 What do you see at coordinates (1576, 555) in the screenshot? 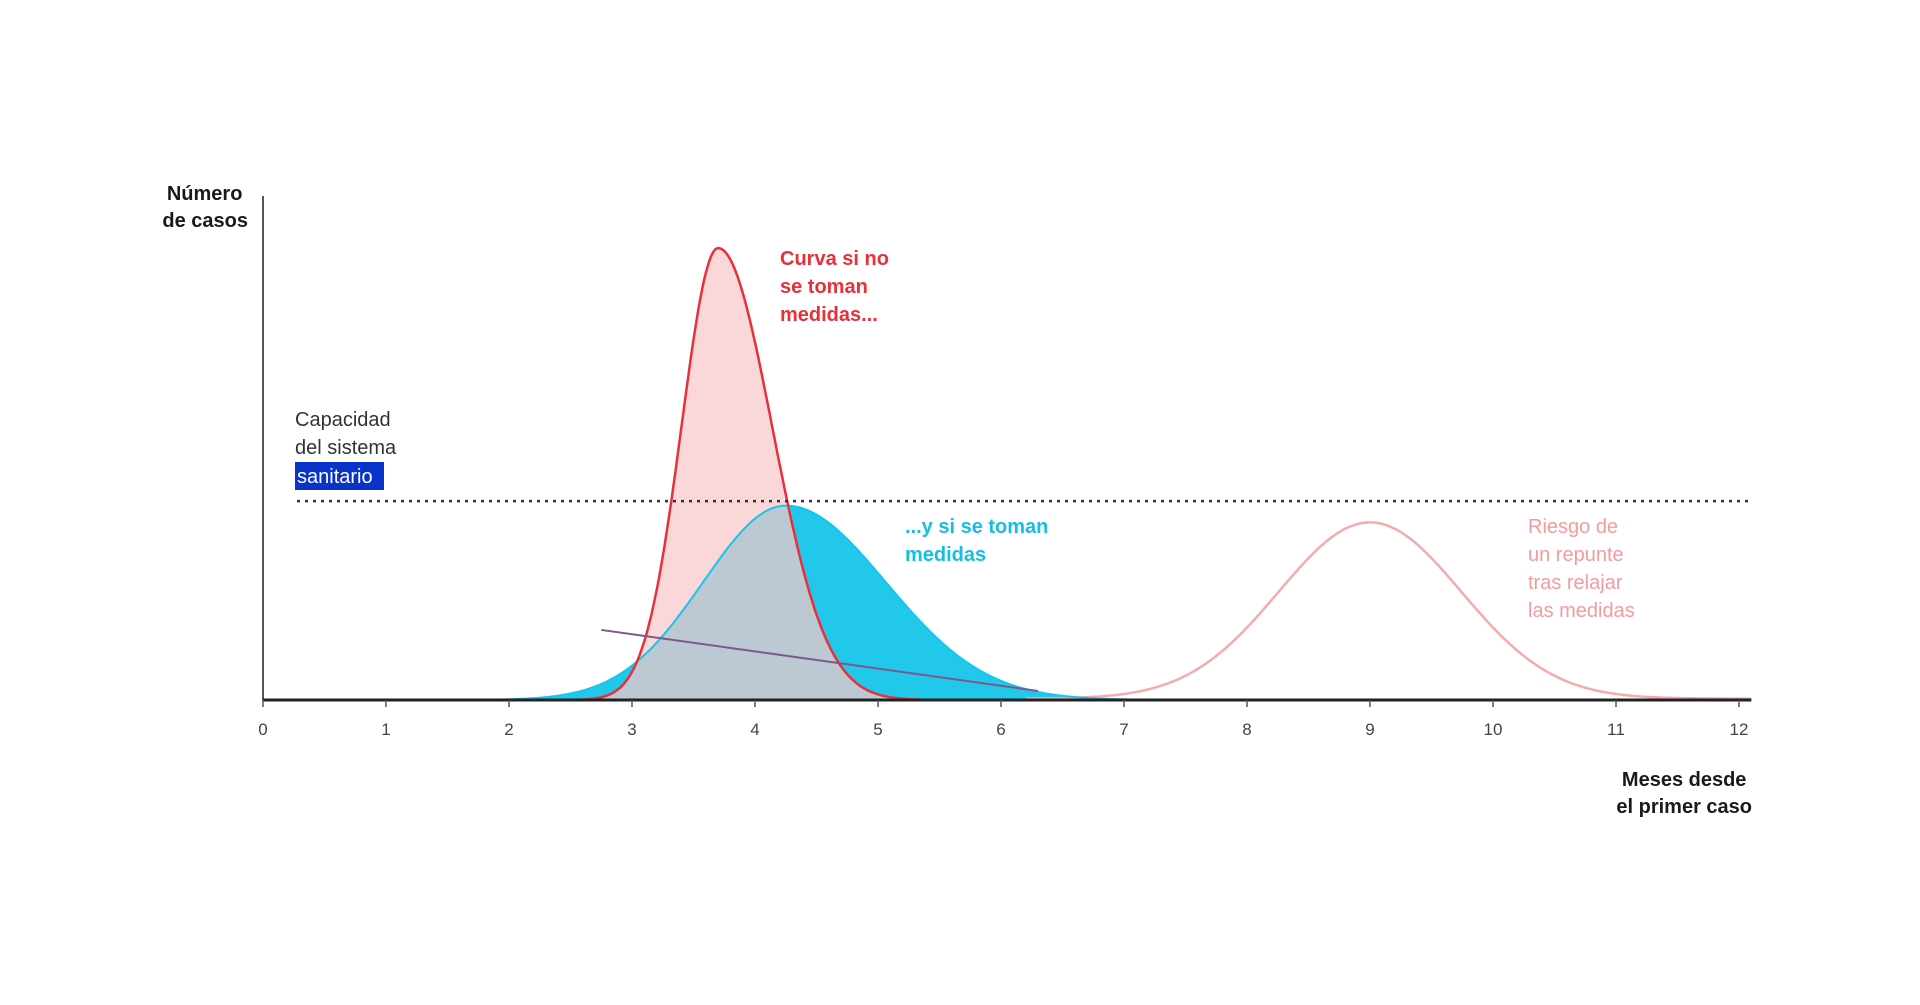
I see `series-label-rebound-line-2: un repunte` at bounding box center [1576, 555].